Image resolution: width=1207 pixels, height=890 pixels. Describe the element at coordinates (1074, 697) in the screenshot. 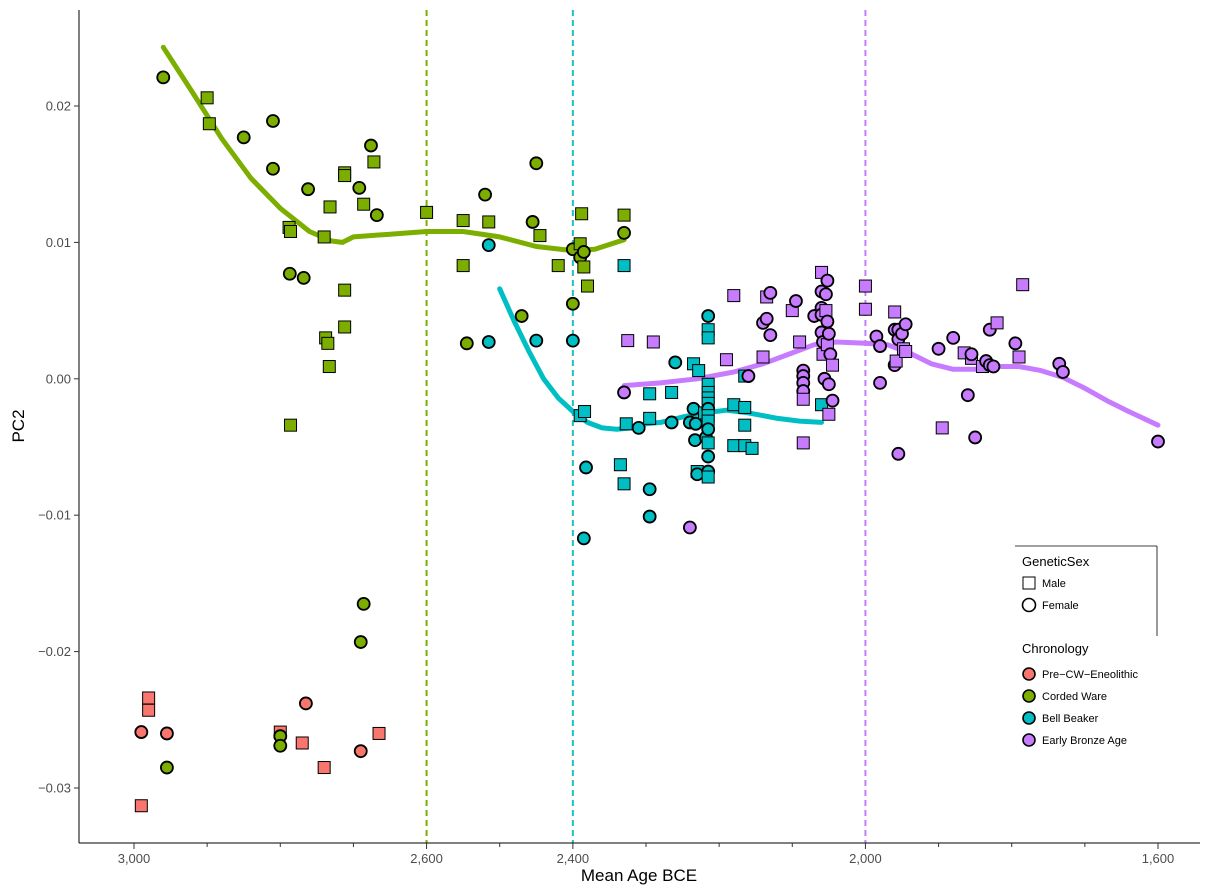

I see `legend-corded-ware-label: Corded Ware` at that location.